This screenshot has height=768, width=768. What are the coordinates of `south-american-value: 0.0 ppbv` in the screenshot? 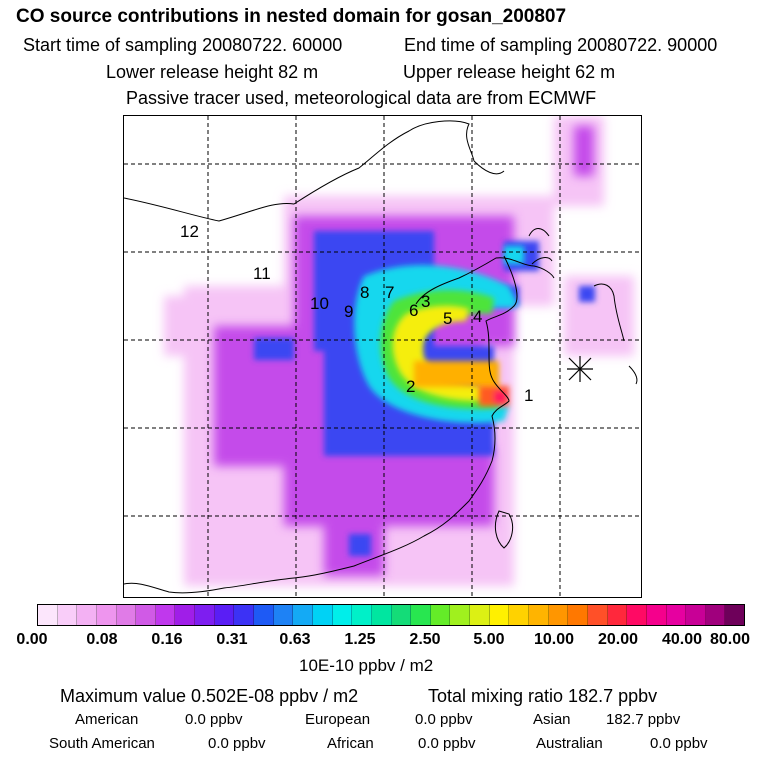 It's located at (237, 743).